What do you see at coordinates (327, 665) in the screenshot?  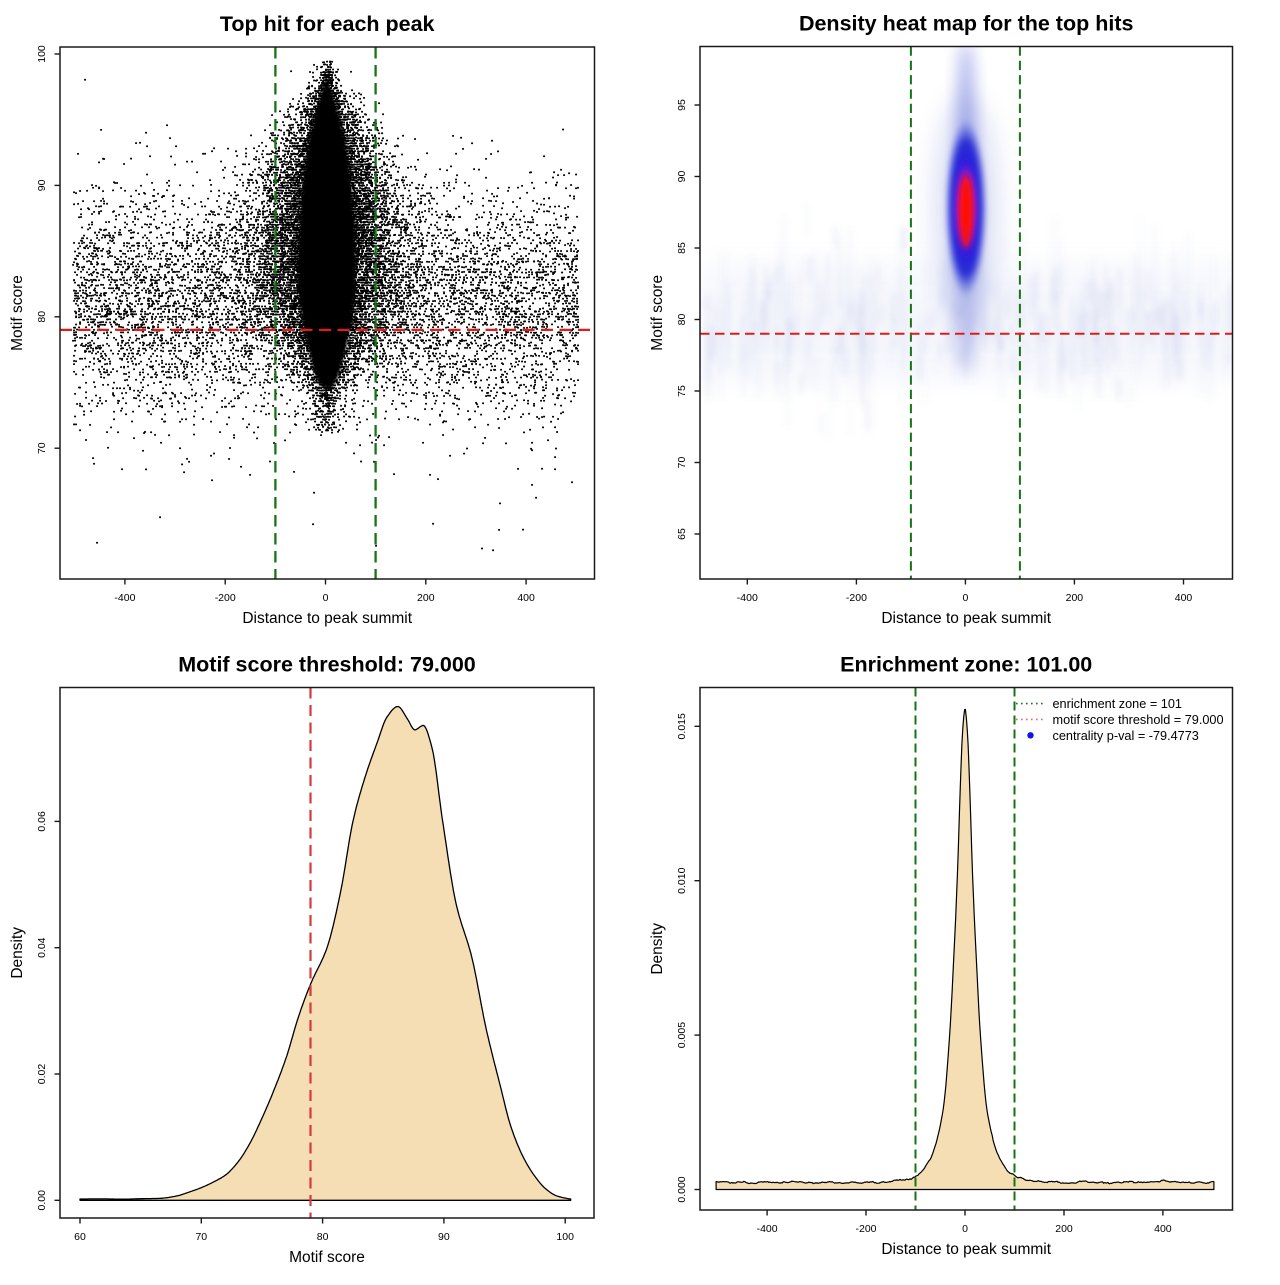 I see `svg-text: Motif score threshold: 79.000` at bounding box center [327, 665].